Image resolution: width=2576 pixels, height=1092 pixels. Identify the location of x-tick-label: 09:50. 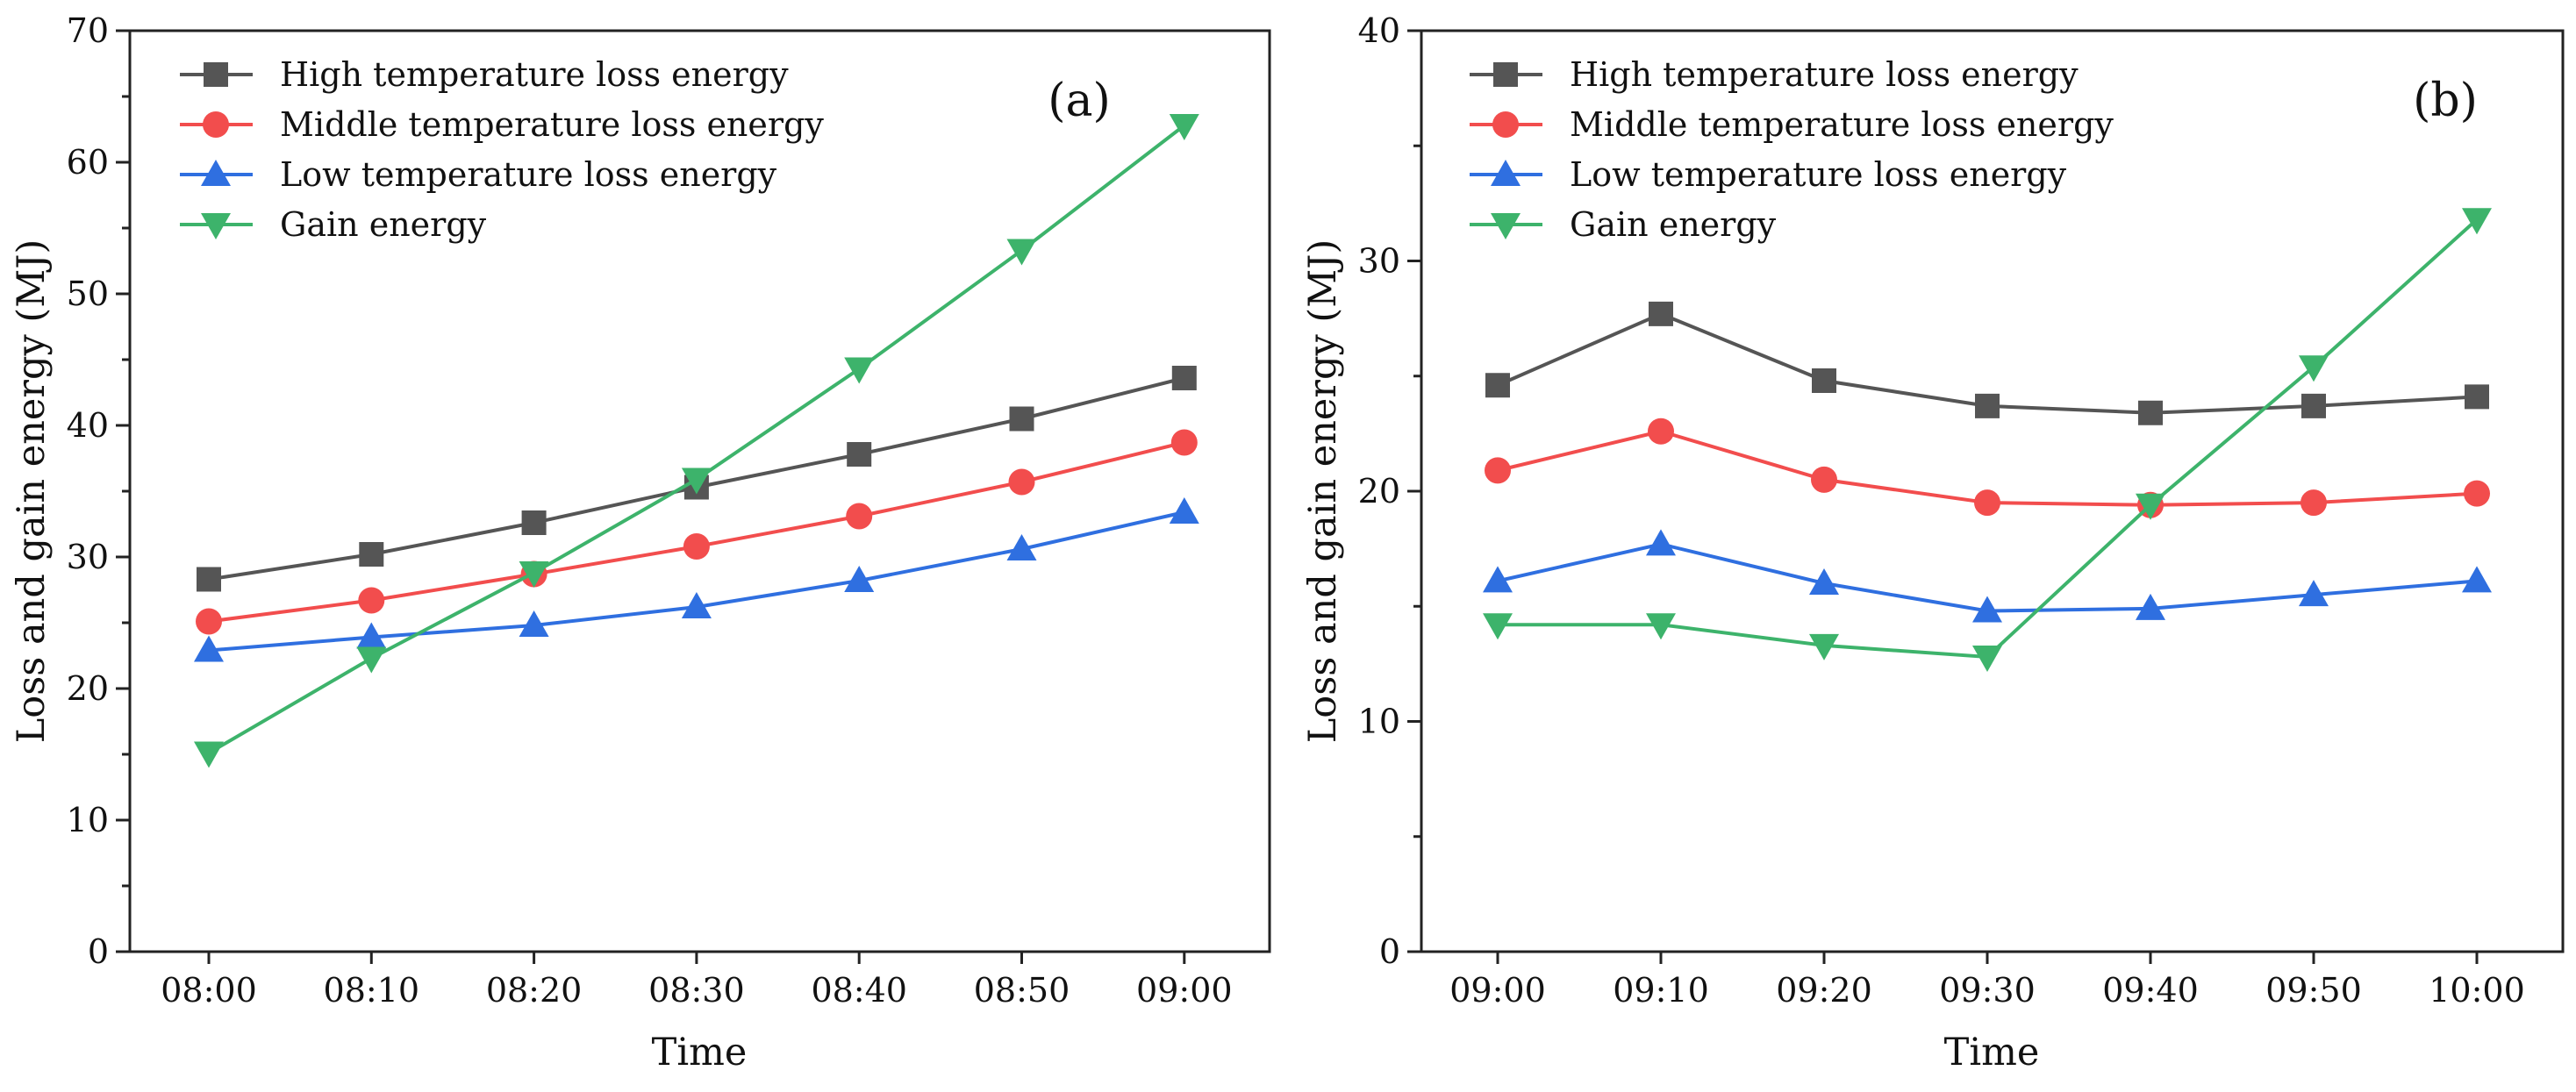
(2313, 990).